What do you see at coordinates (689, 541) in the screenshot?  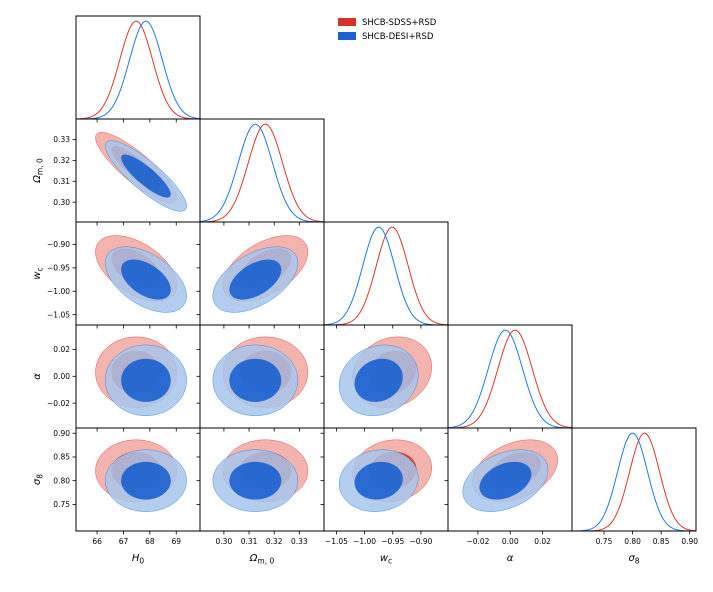 I see `x-tick-label-s8: 0.90` at bounding box center [689, 541].